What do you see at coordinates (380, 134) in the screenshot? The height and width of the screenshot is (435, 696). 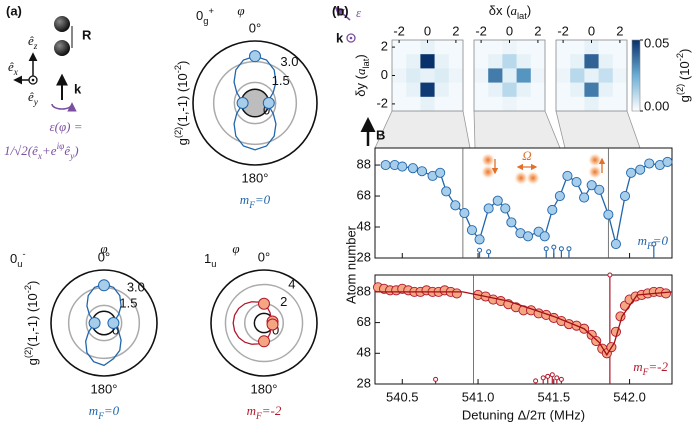 I see `B-label: B` at bounding box center [380, 134].